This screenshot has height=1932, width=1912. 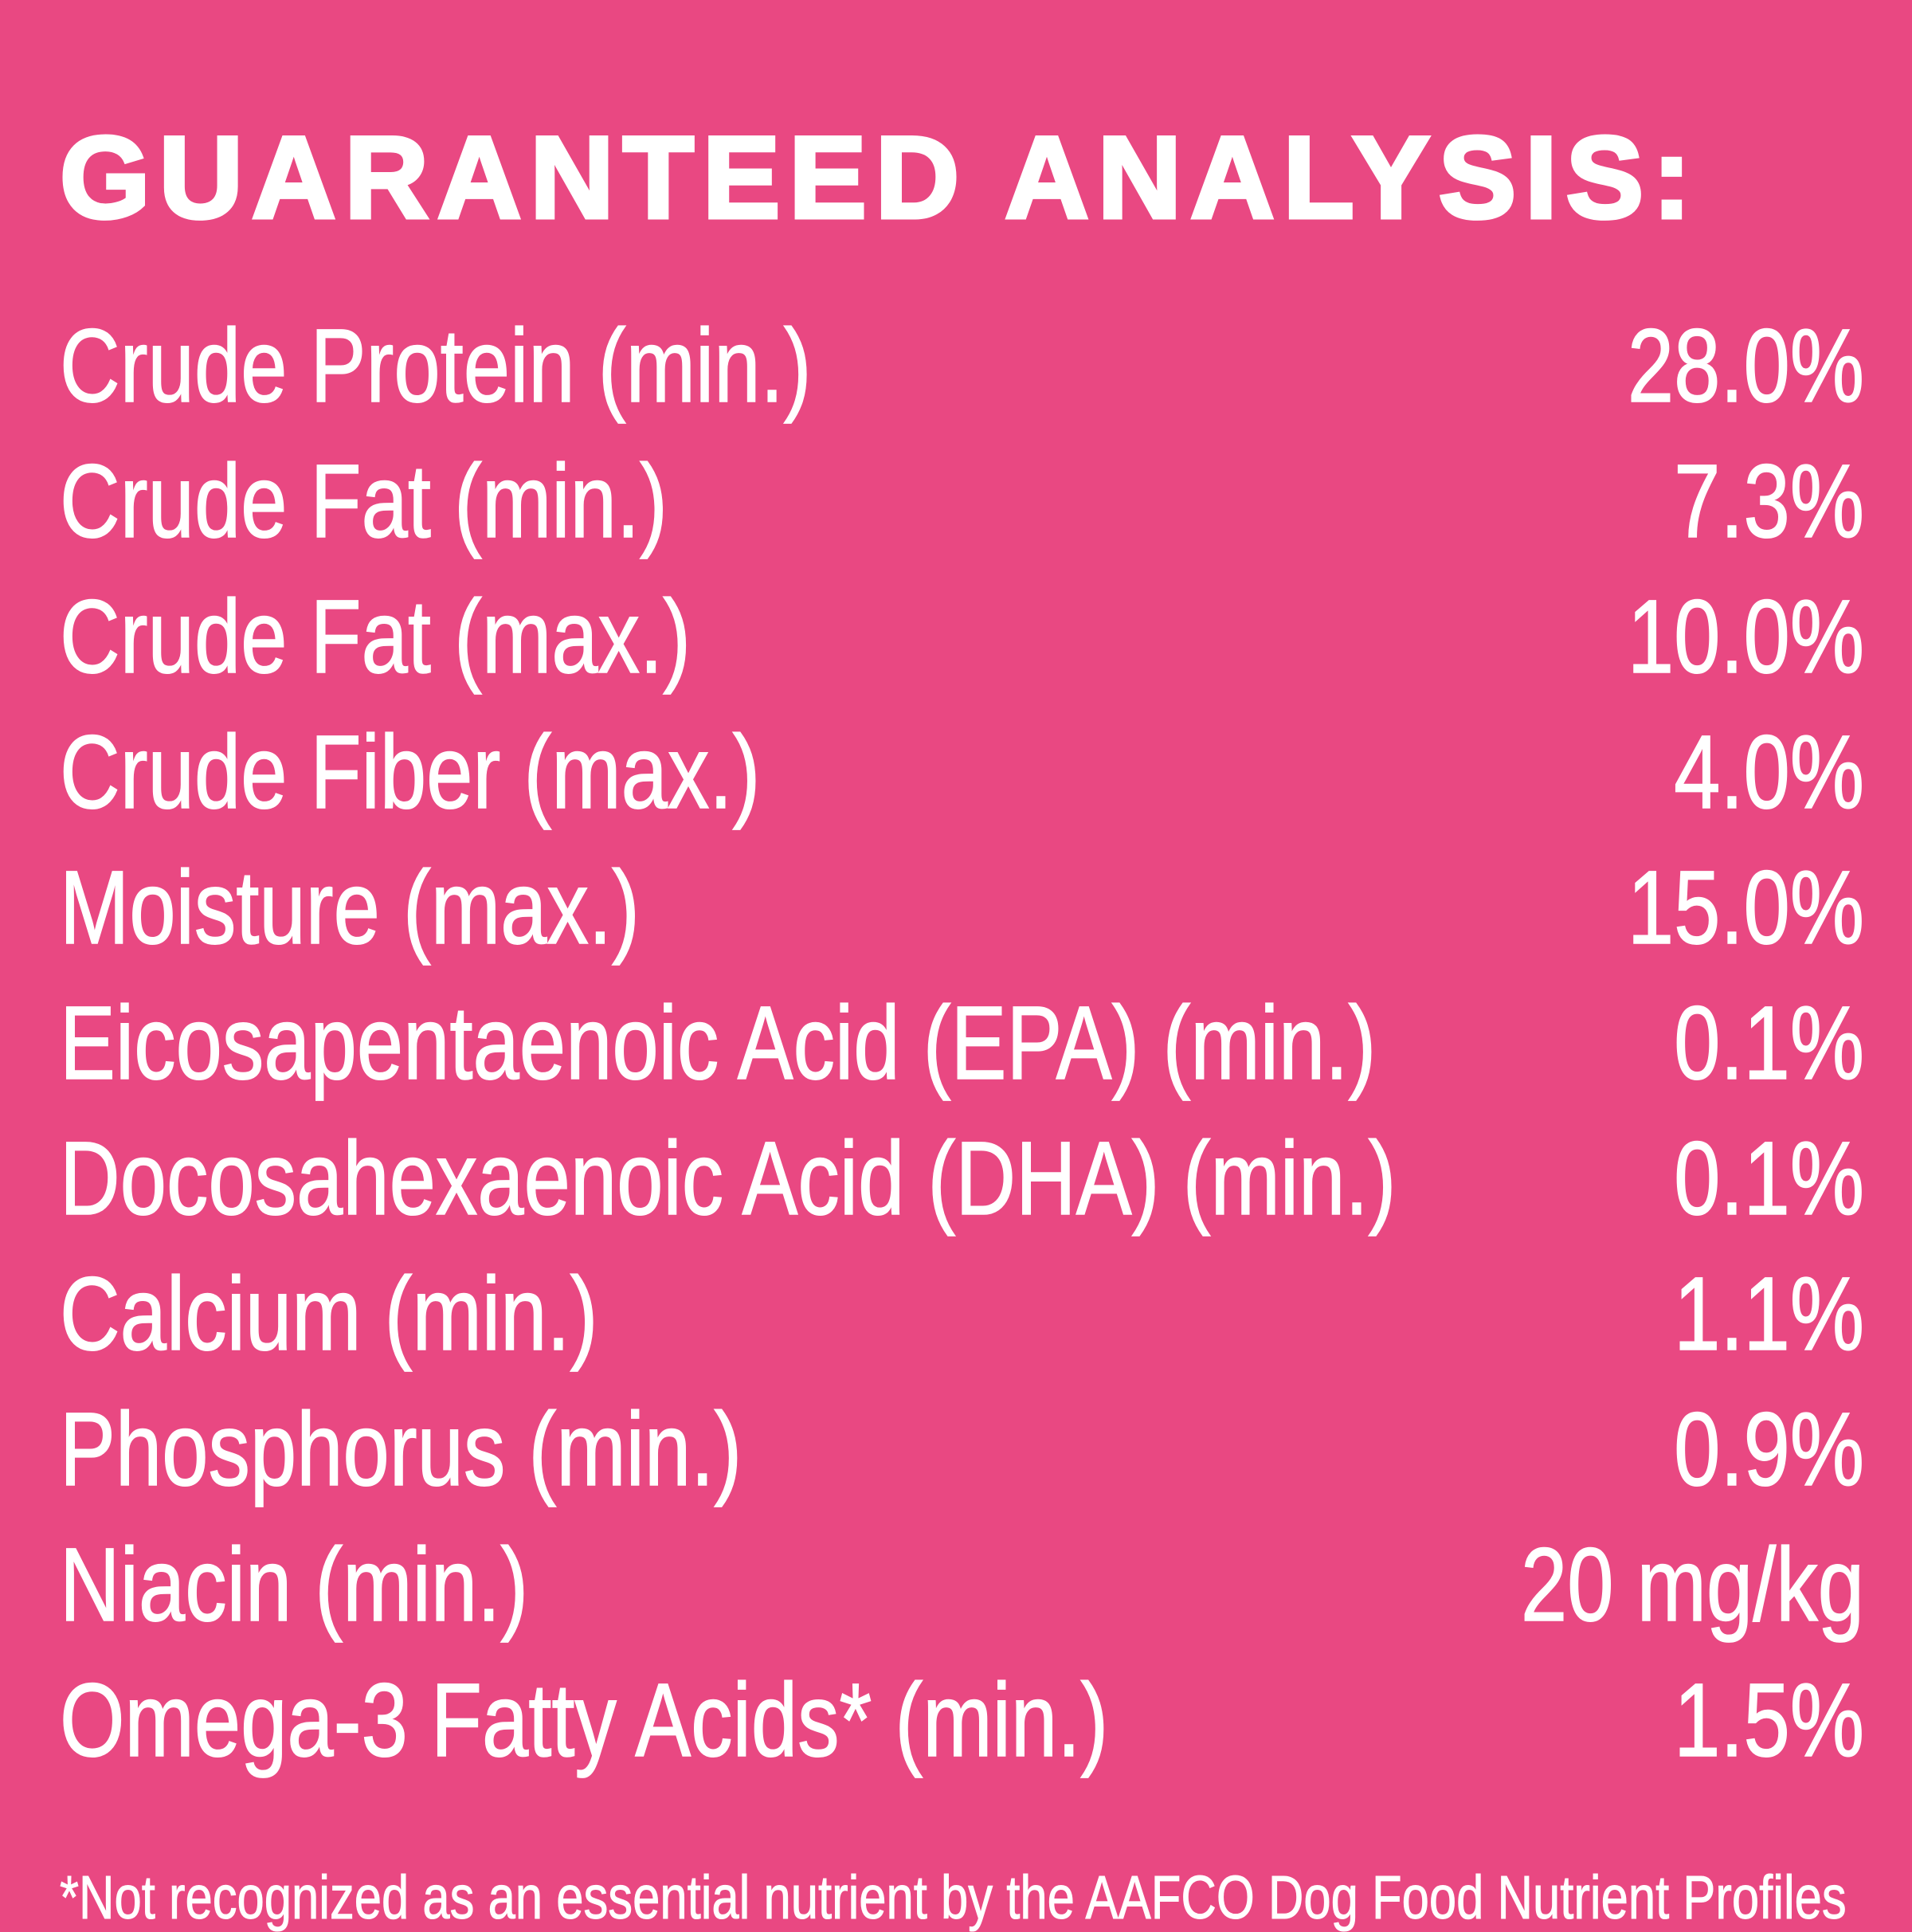 What do you see at coordinates (1769, 1719) in the screenshot?
I see `nutrient-value: 1.5%` at bounding box center [1769, 1719].